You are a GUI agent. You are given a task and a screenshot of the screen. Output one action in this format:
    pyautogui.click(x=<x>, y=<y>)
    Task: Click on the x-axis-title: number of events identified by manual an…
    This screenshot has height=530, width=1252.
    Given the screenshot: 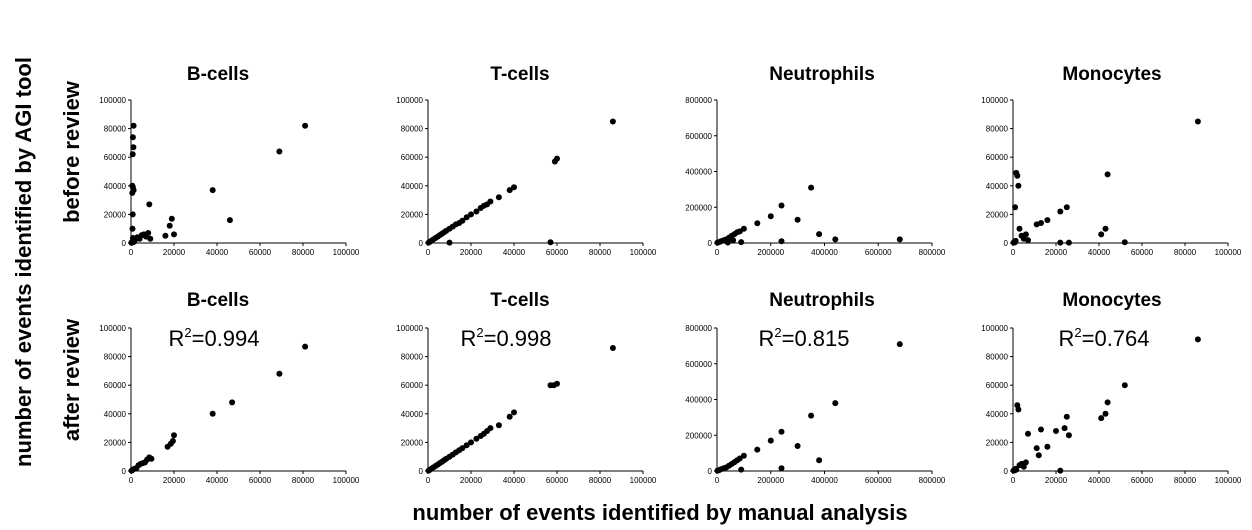 What is the action you would take?
    pyautogui.click(x=659, y=512)
    